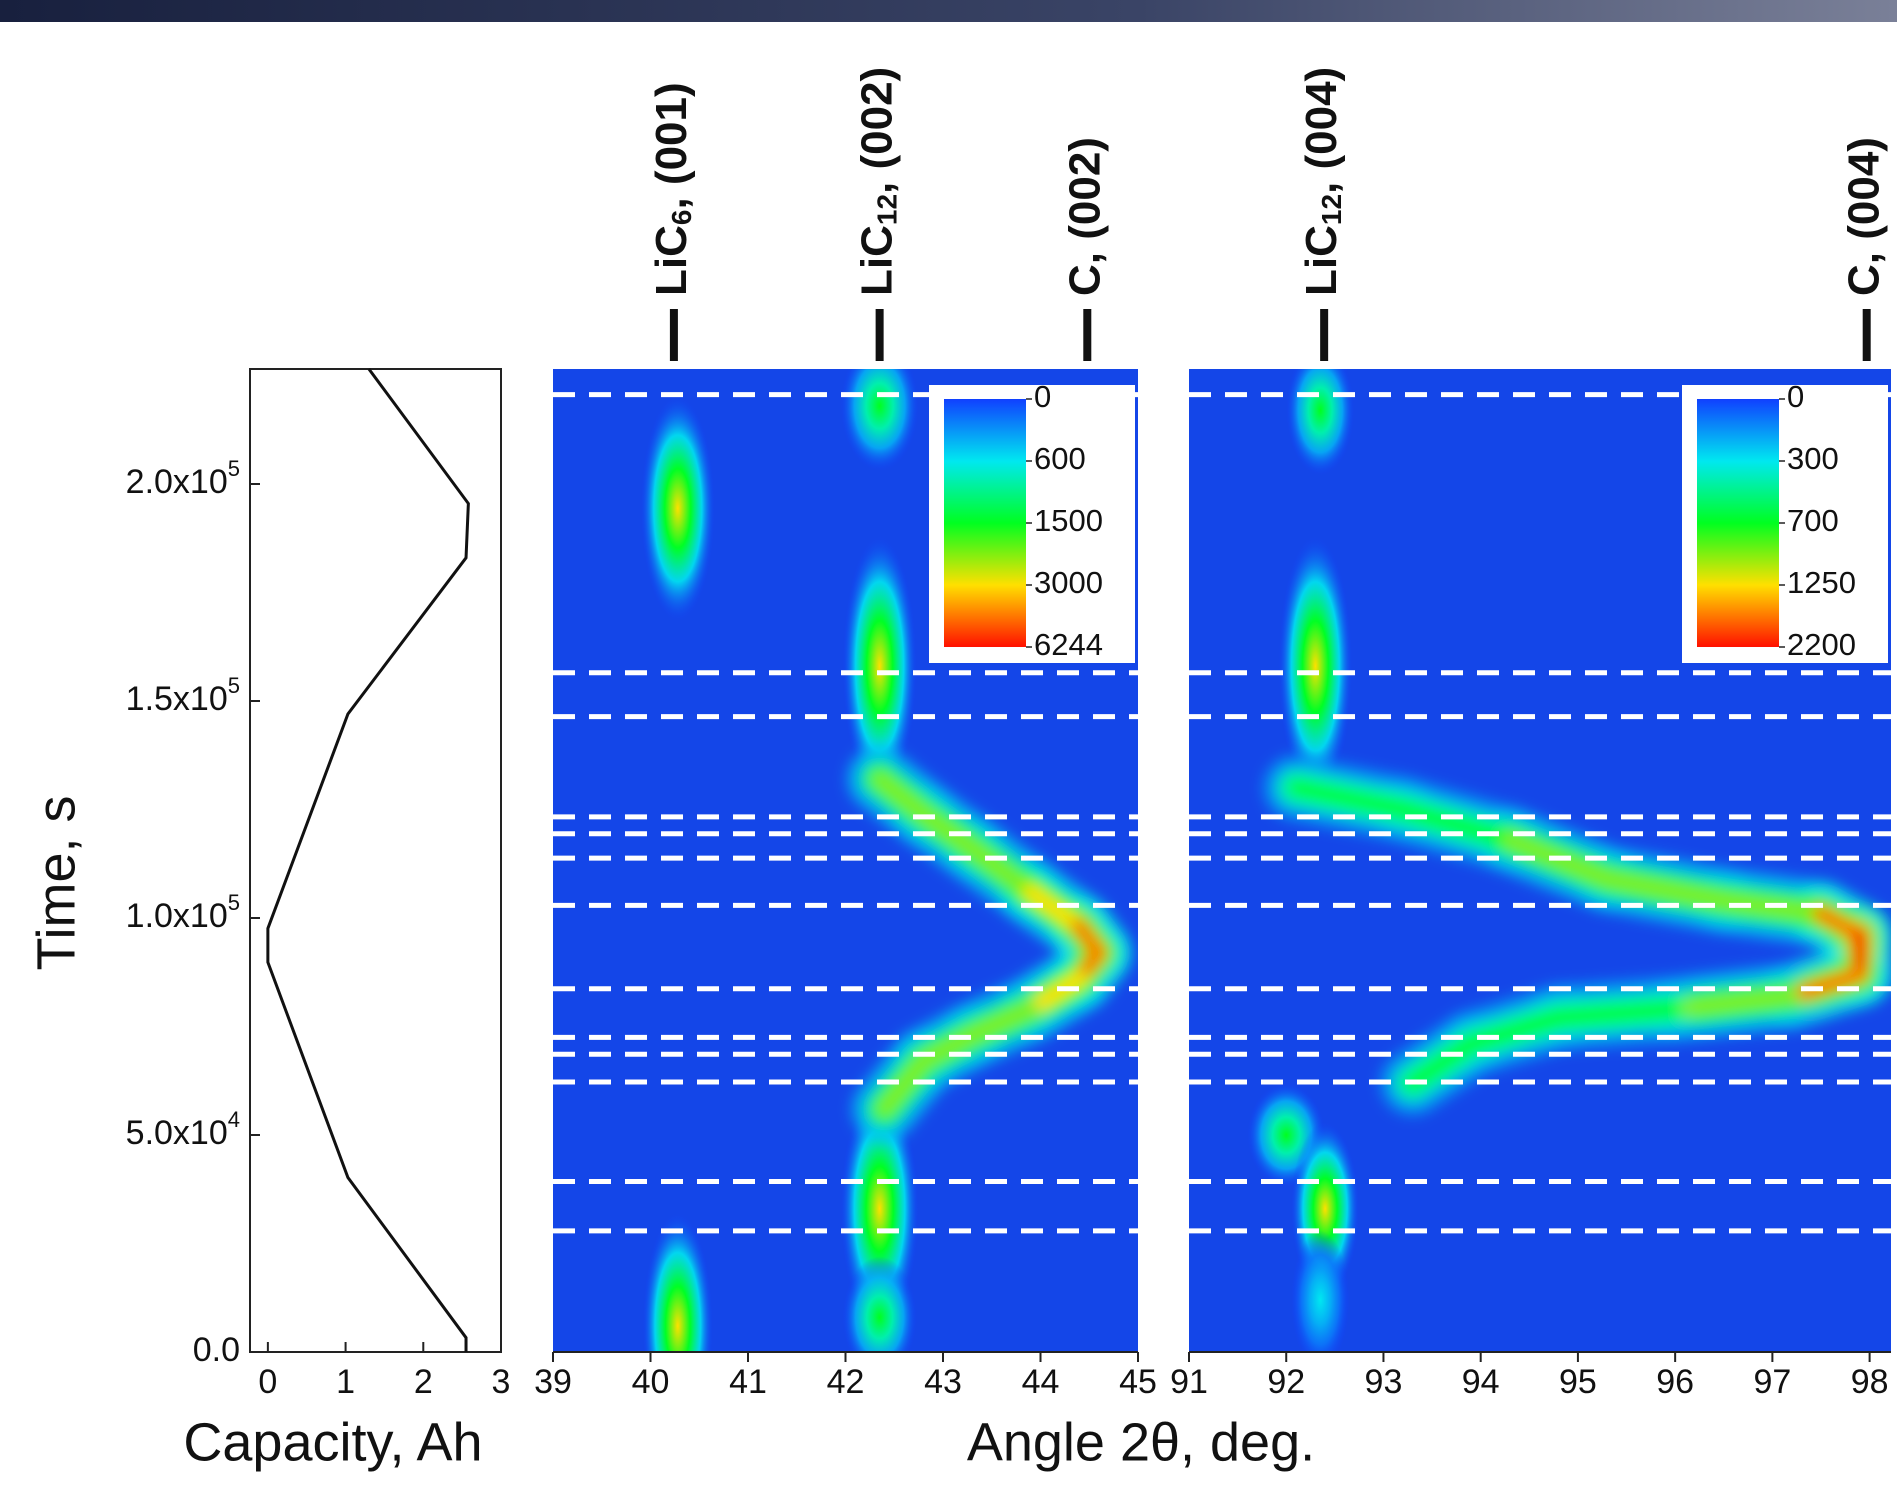 This screenshot has height=1485, width=1897. Describe the element at coordinates (553, 1382) in the screenshot. I see `x-tick-label: 39` at that location.